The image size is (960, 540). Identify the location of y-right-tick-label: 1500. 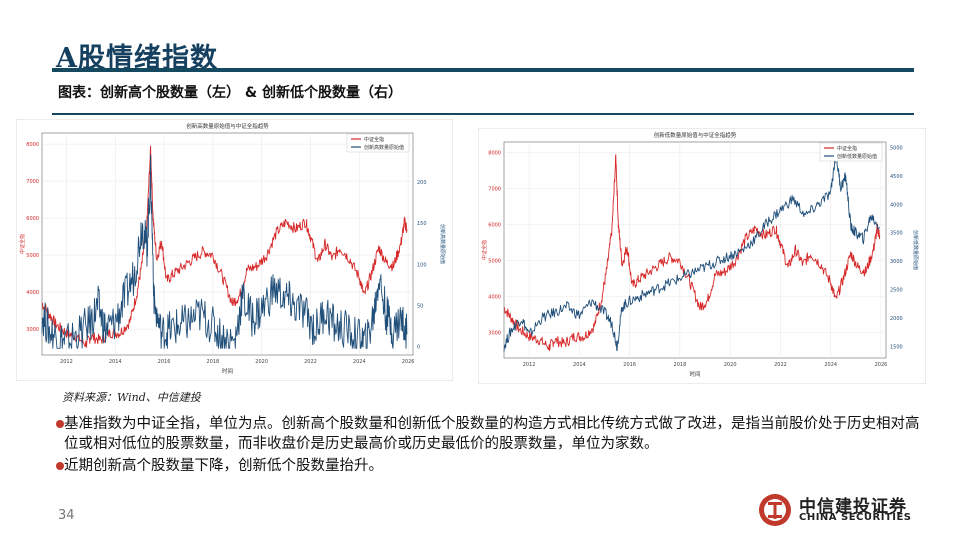
(896, 347).